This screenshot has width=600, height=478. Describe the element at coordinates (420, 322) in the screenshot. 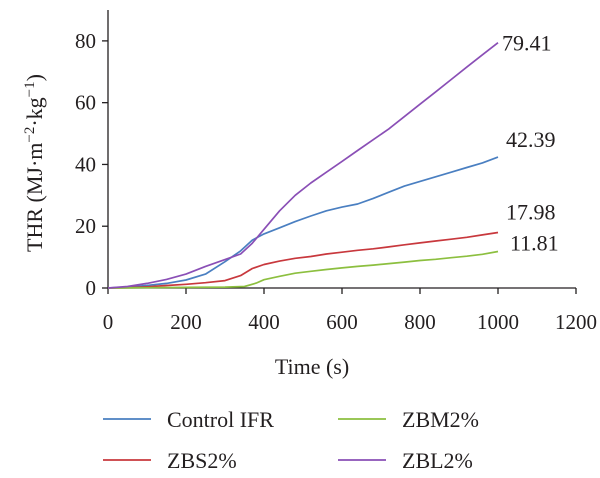

I see `x-tick-label: 800` at that location.